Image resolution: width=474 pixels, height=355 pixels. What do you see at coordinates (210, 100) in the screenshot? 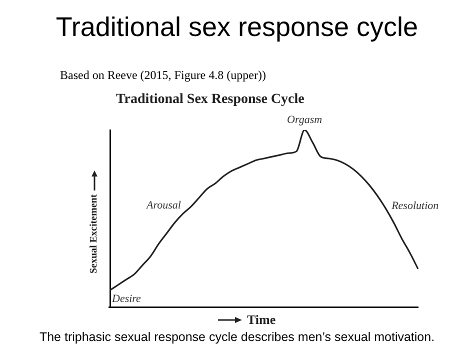
I see `chart-subtitle: Traditional Sex Response Cycle` at bounding box center [210, 100].